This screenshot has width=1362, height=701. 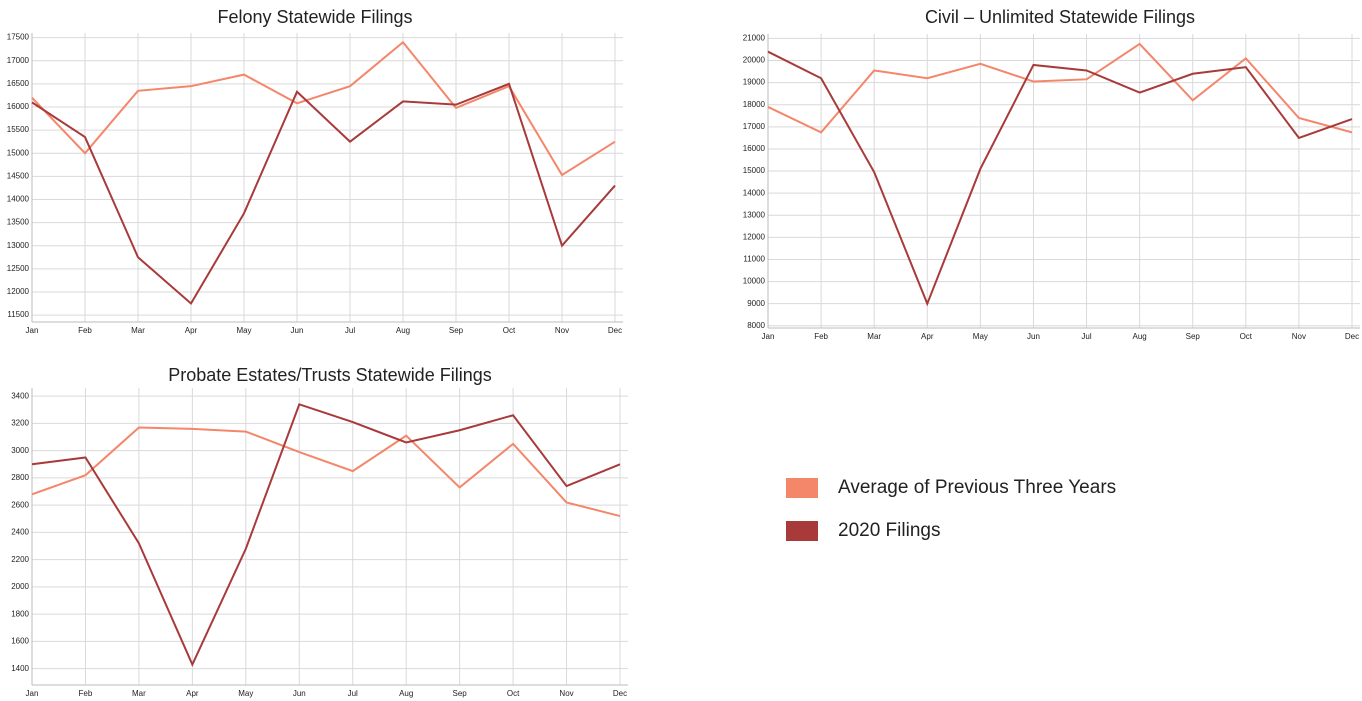 I want to click on y-tick-label: 20000, so click(x=754, y=60).